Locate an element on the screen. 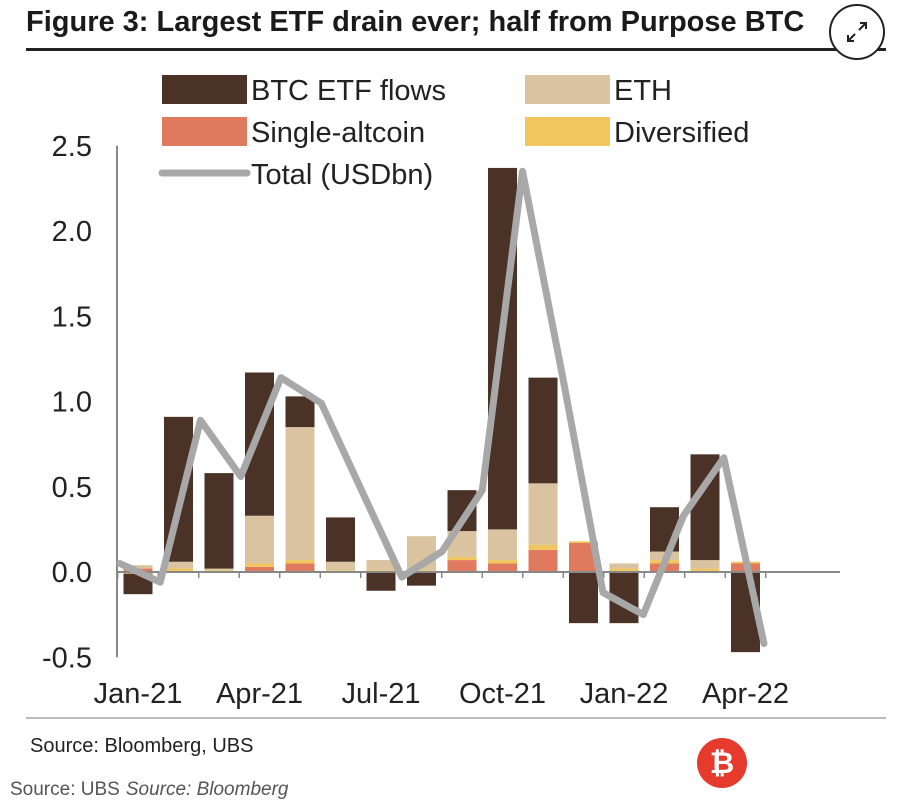 Image resolution: width=916 pixels, height=801 pixels. expand-button is located at coordinates (857, 32).